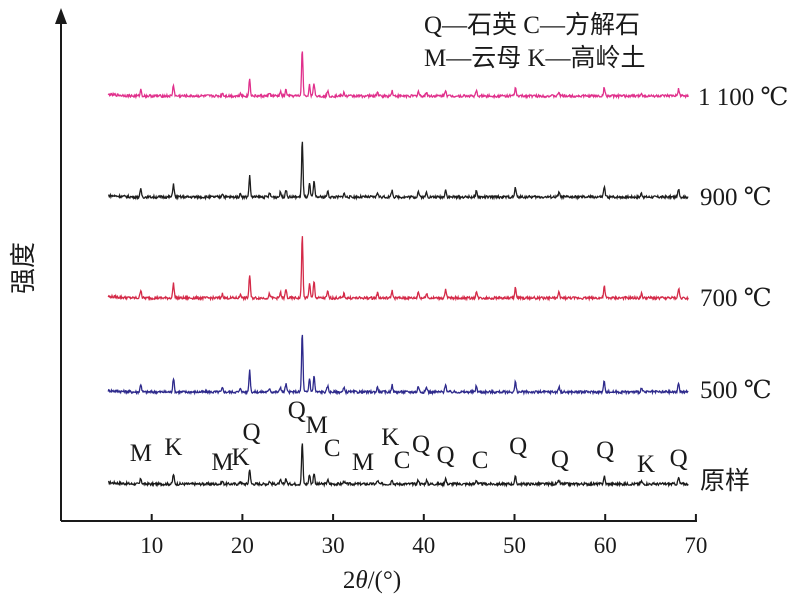 Image resolution: width=800 pixels, height=597 pixels. Describe the element at coordinates (61, 16) in the screenshot. I see `y-axis-arrow` at that location.